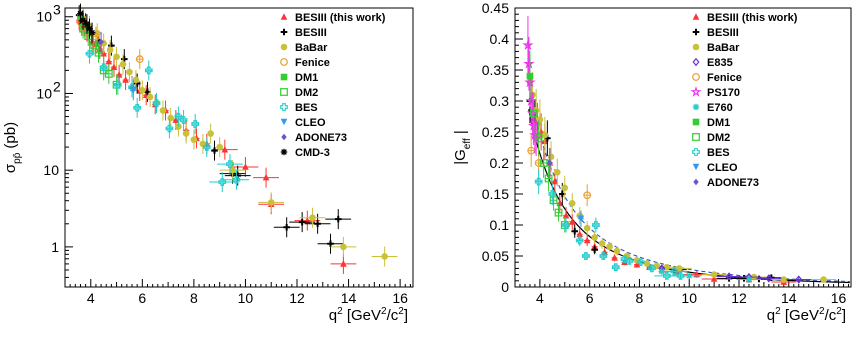 The width and height of the screenshot is (858, 338). I want to click on x-tick-label: 16, so click(400, 298).